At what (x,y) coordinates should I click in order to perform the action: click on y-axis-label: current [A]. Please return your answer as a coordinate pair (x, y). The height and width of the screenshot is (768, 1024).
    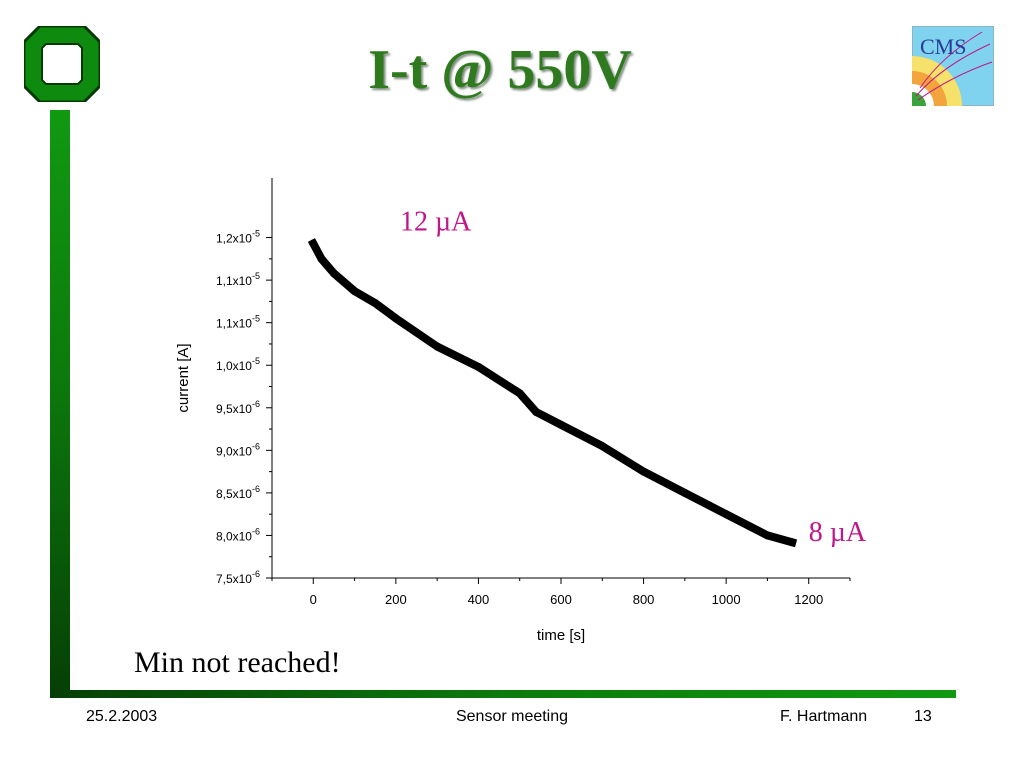
    Looking at the image, I should click on (183, 377).